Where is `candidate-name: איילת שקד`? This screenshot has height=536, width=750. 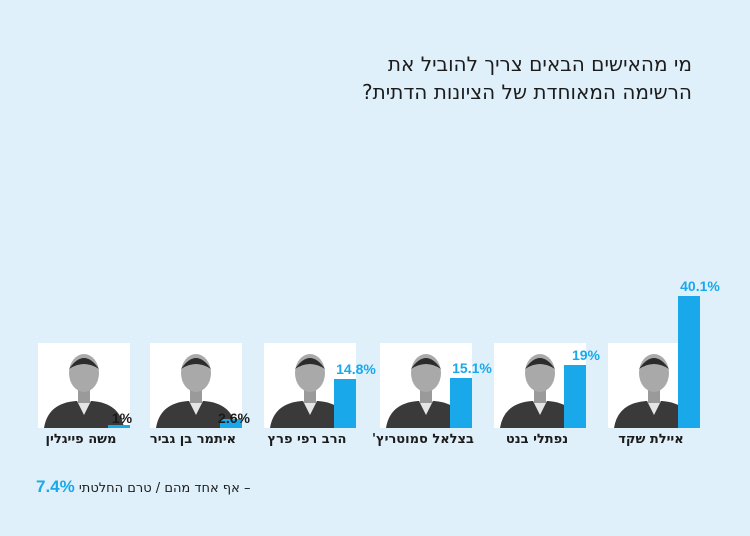 candidate-name: איילת שקד is located at coordinates (651, 439).